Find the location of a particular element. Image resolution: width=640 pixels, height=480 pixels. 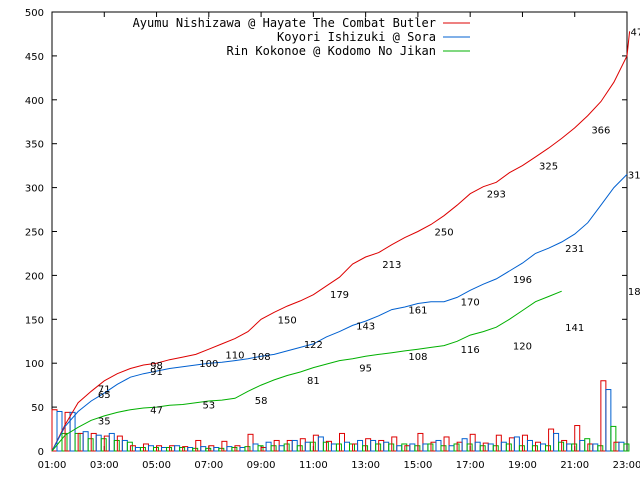

x-tick-label: 07:00 is located at coordinates (208, 465).